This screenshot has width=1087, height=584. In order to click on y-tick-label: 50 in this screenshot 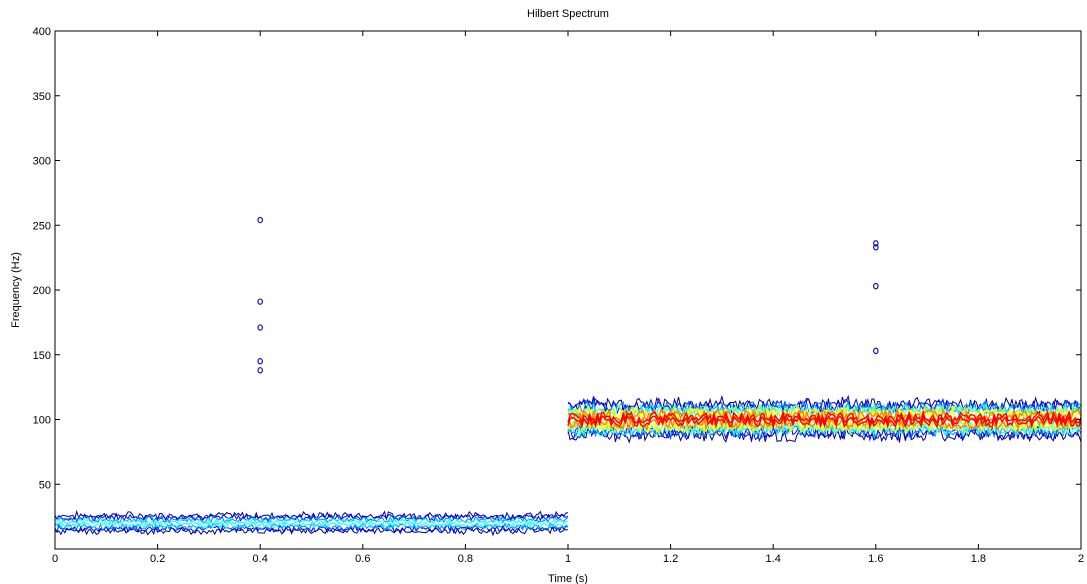, I will do `click(45, 485)`.